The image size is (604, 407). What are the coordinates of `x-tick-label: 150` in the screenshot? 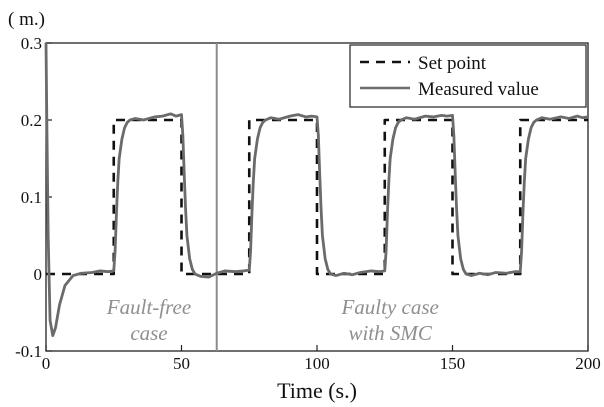 It's located at (453, 363).